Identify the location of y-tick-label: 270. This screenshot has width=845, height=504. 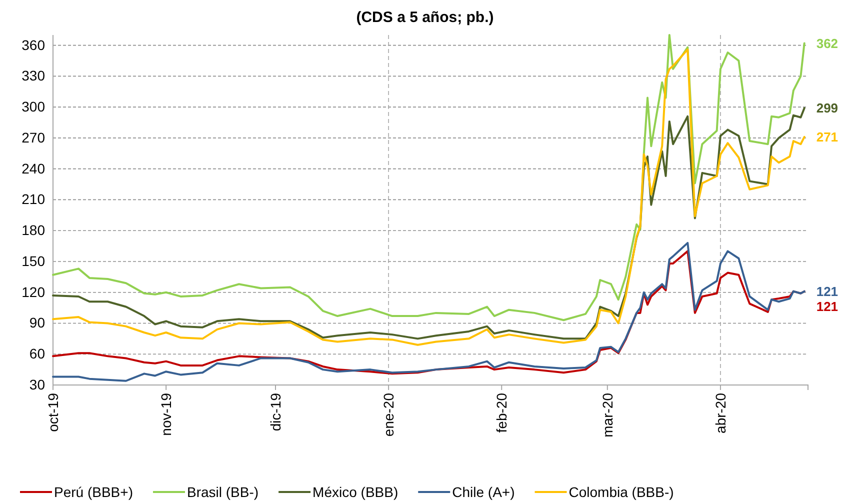
(34, 137).